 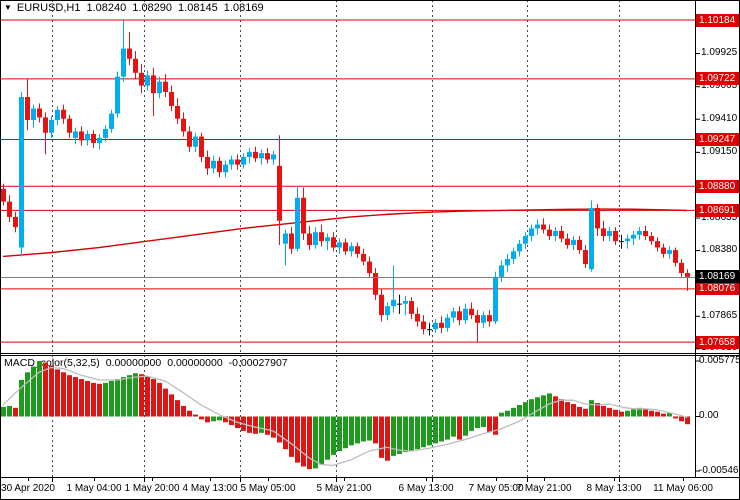 What do you see at coordinates (544, 488) in the screenshot?
I see `time-axis-label: 7 May 21:00` at bounding box center [544, 488].